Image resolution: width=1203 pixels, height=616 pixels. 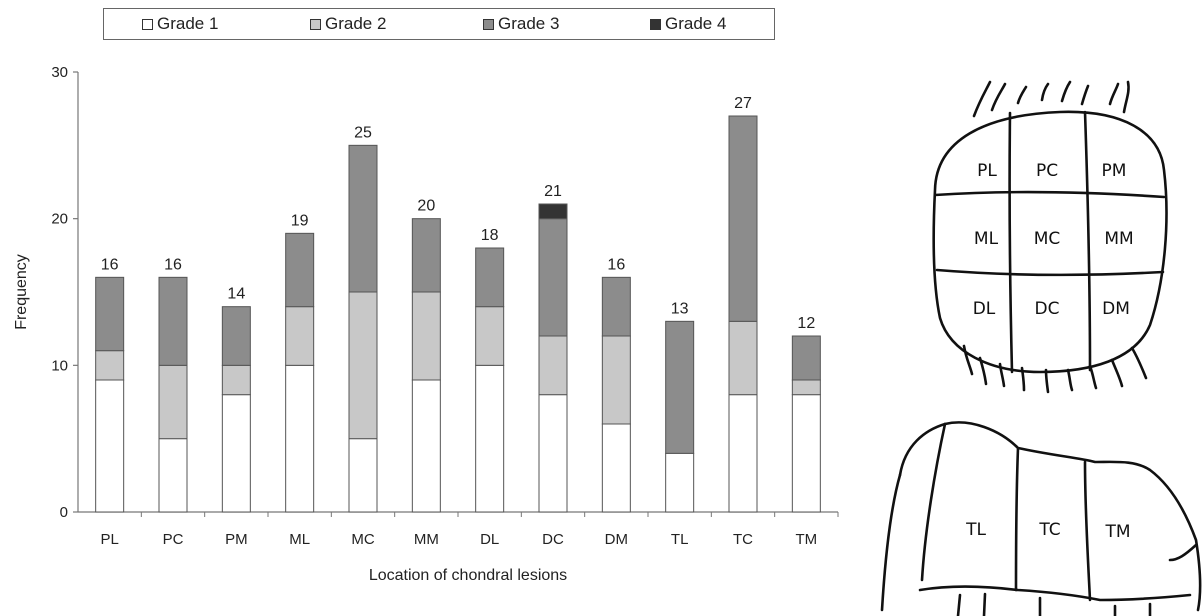 What do you see at coordinates (553, 191) in the screenshot?
I see `bar-total-label-dc: 21` at bounding box center [553, 191].